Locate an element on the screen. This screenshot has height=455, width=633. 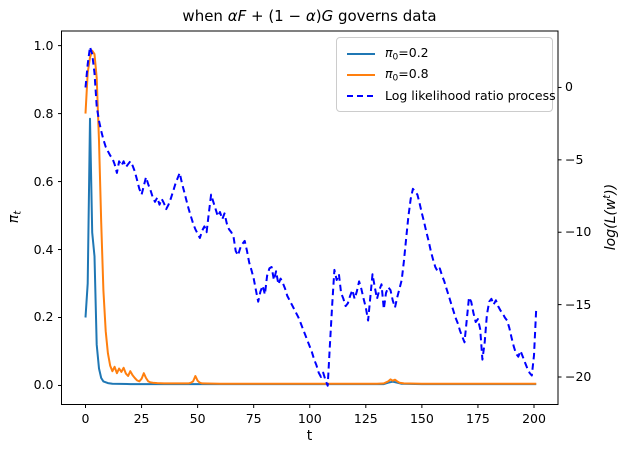
y-left-tick-label: 0.6 is located at coordinates (43, 181).